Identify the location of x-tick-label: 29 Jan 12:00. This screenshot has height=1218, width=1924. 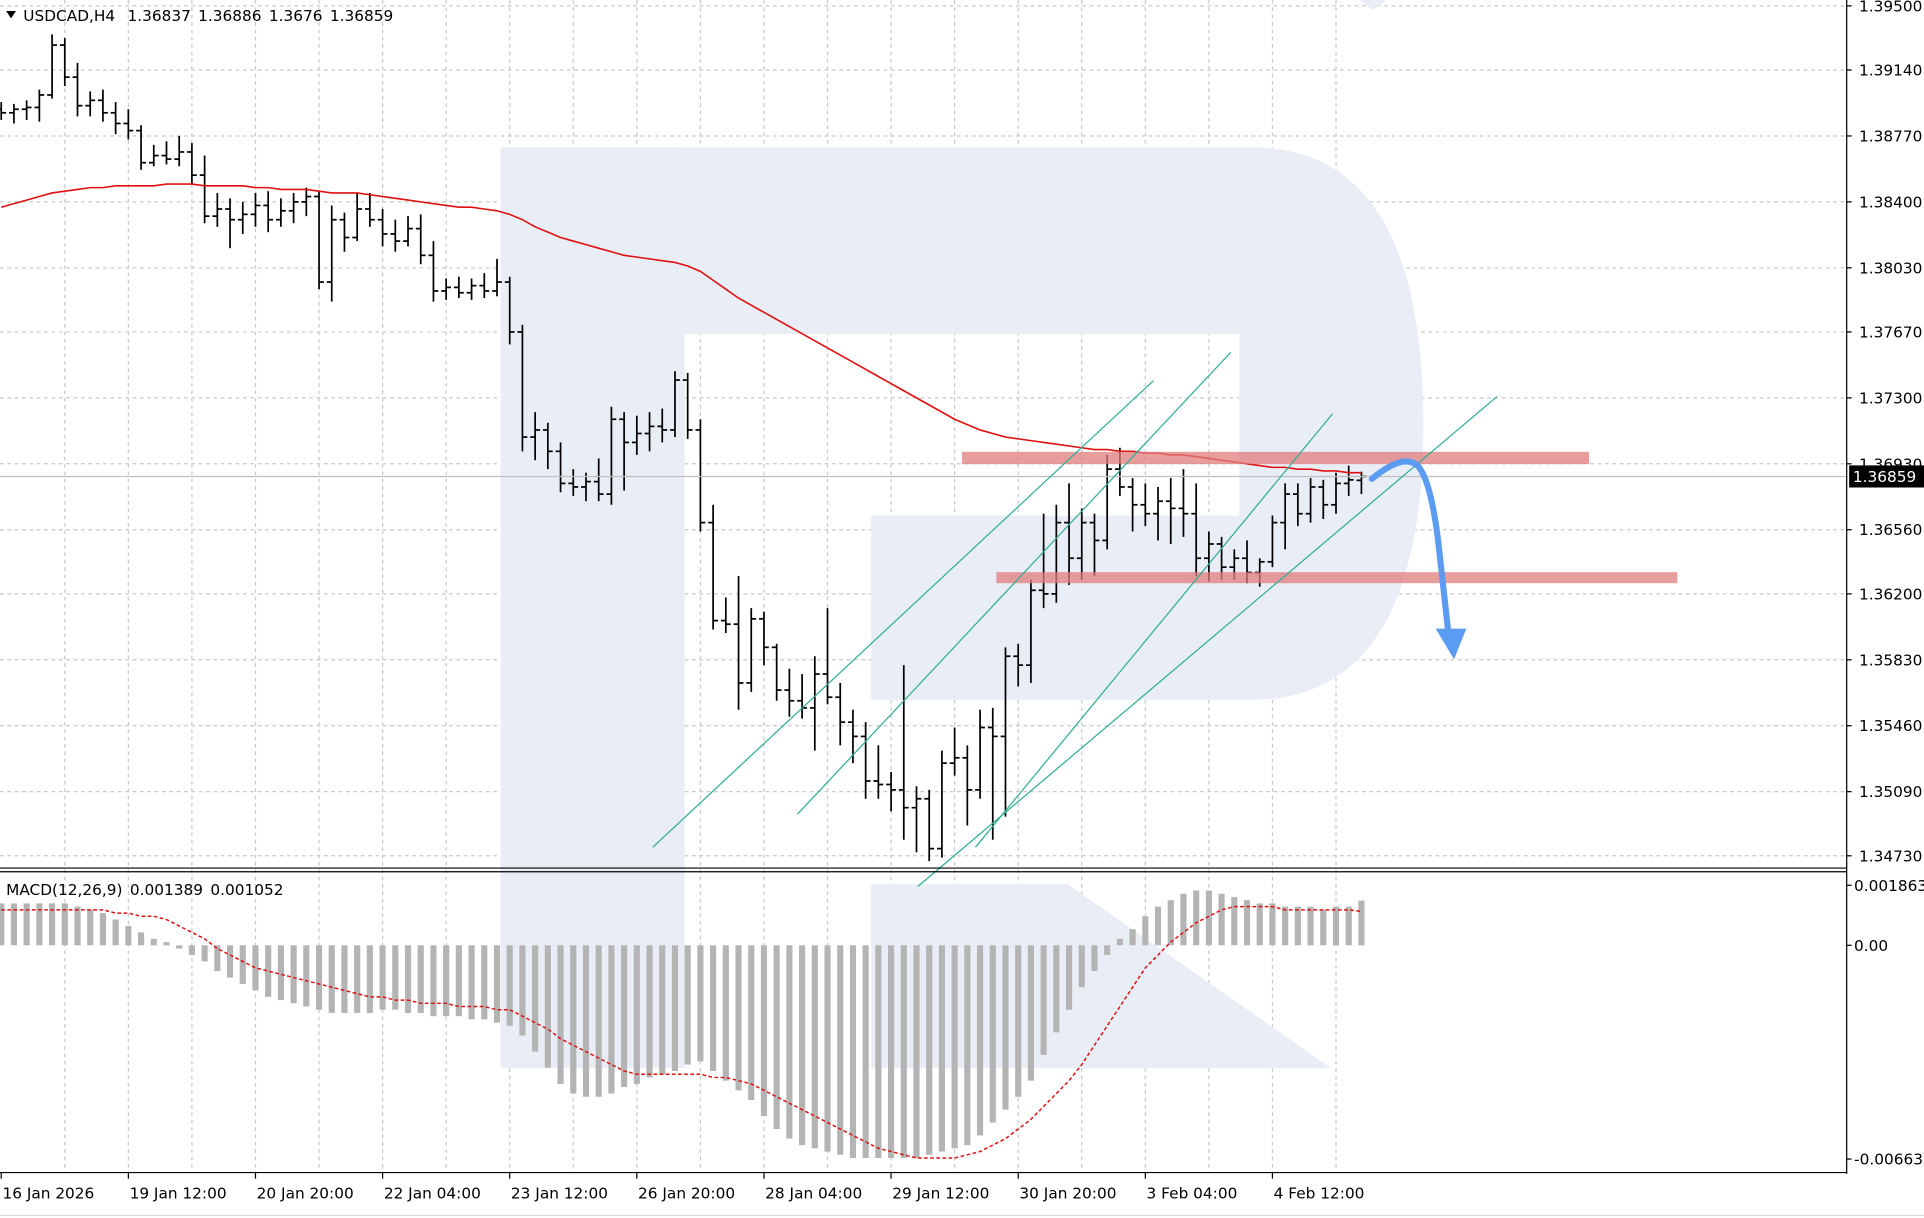
(940, 1193).